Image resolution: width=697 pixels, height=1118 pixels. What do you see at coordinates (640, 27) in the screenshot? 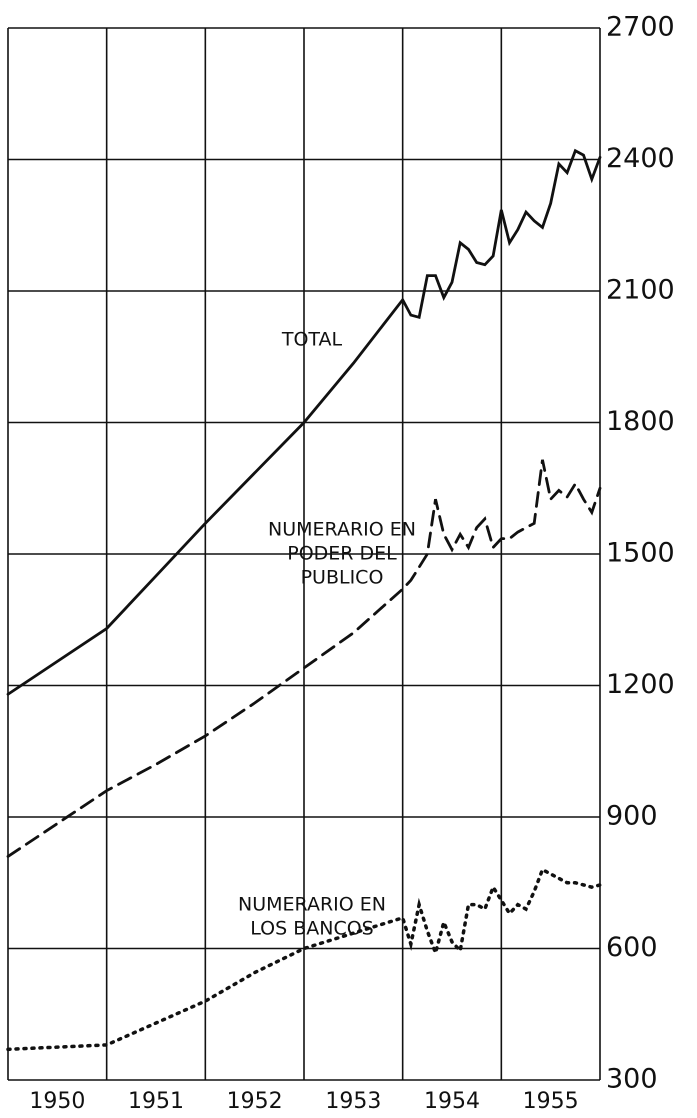
I see `y-tick-label: 2700` at bounding box center [640, 27].